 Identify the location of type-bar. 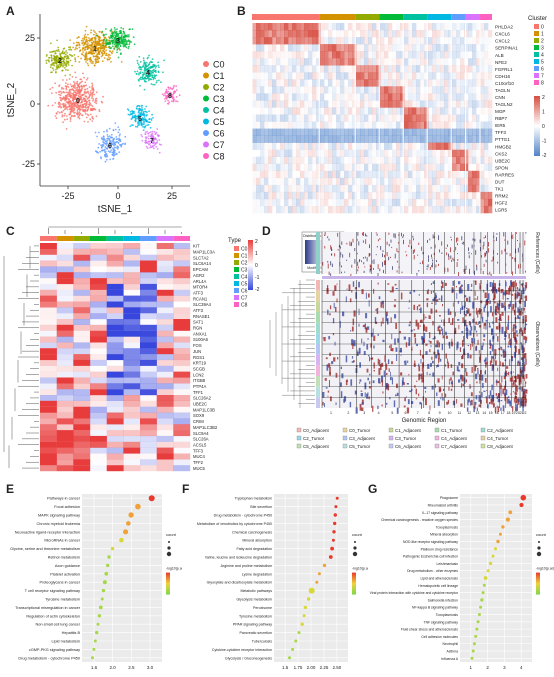
(81, 238).